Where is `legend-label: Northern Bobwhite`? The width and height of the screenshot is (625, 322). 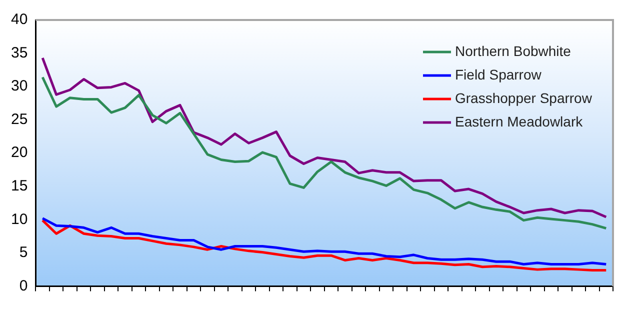 legend-label: Northern Bobwhite is located at coordinates (513, 50).